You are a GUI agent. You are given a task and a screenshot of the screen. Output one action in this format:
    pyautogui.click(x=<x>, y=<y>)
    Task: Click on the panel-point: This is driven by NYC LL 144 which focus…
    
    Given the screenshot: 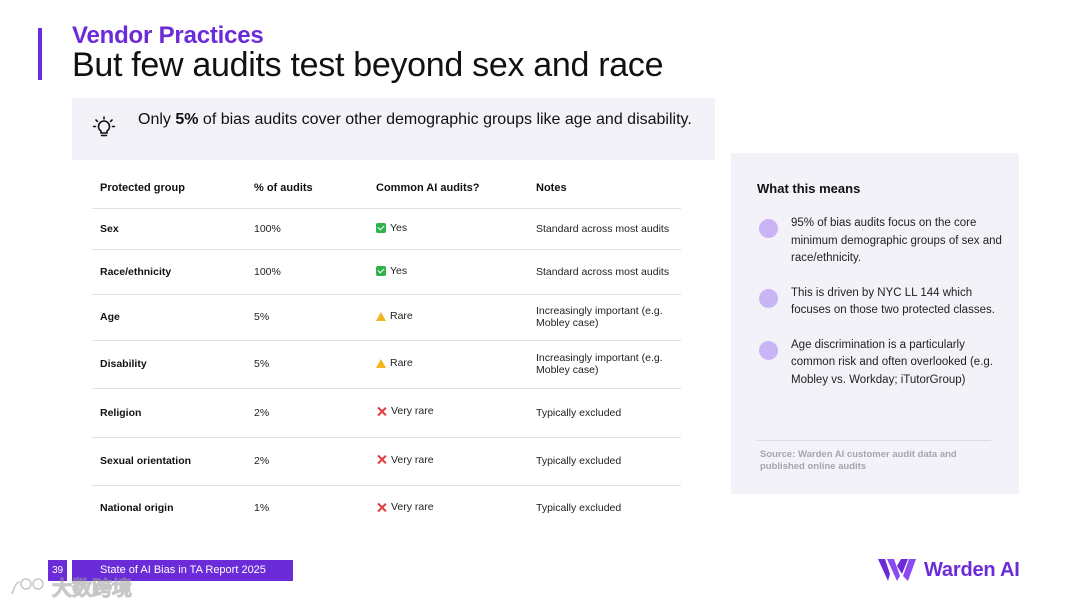 What is the action you would take?
    pyautogui.click(x=879, y=302)
    